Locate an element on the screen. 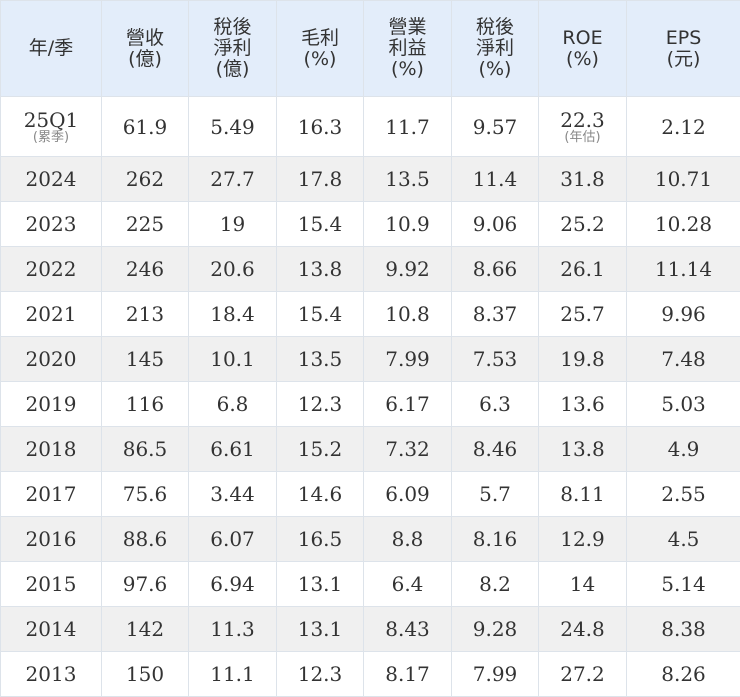 The image size is (740, 697). cell-net-income: 6.07 is located at coordinates (233, 539).